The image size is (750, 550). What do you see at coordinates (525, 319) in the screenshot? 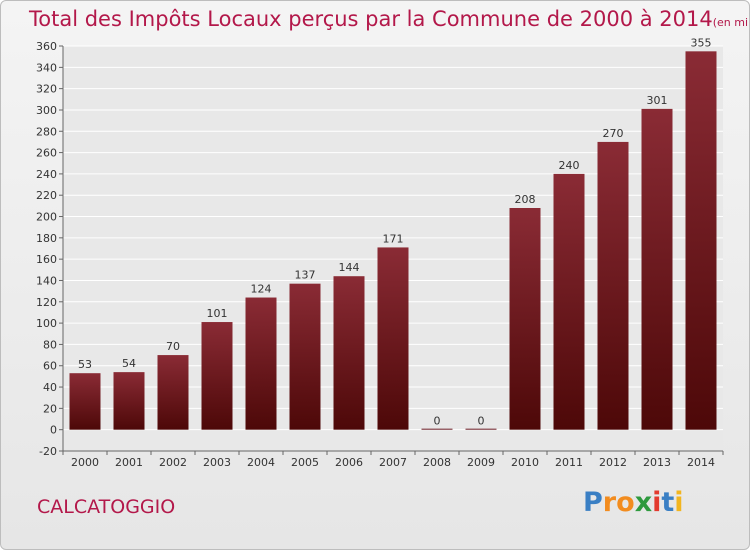
I see `bar-2010` at bounding box center [525, 319].